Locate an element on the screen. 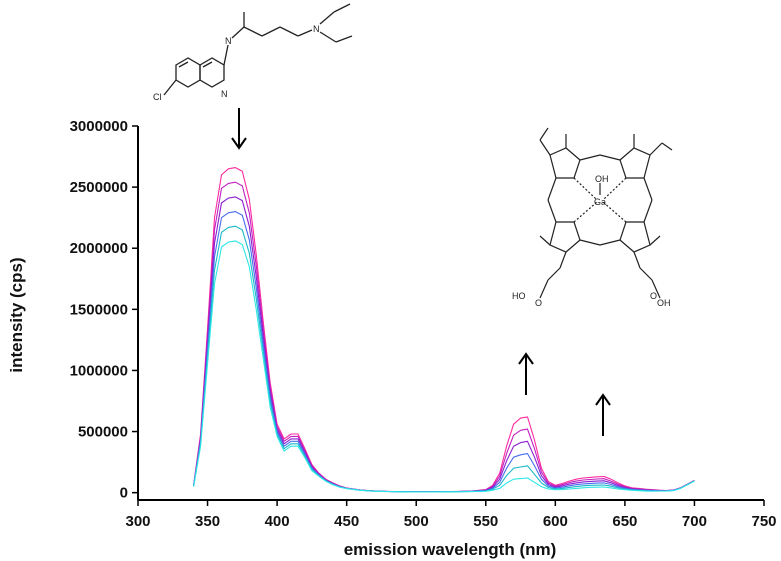  svg-text: HO is located at coordinates (519, 296).